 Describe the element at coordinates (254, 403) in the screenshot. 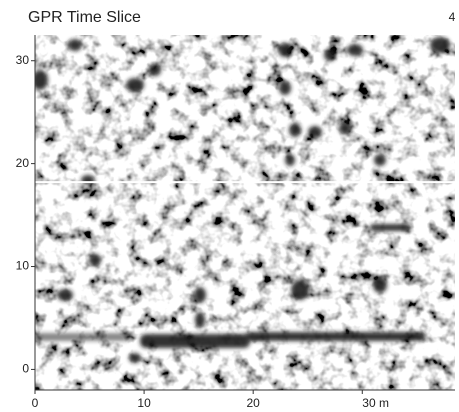

I see `x-tick-label: 20` at that location.